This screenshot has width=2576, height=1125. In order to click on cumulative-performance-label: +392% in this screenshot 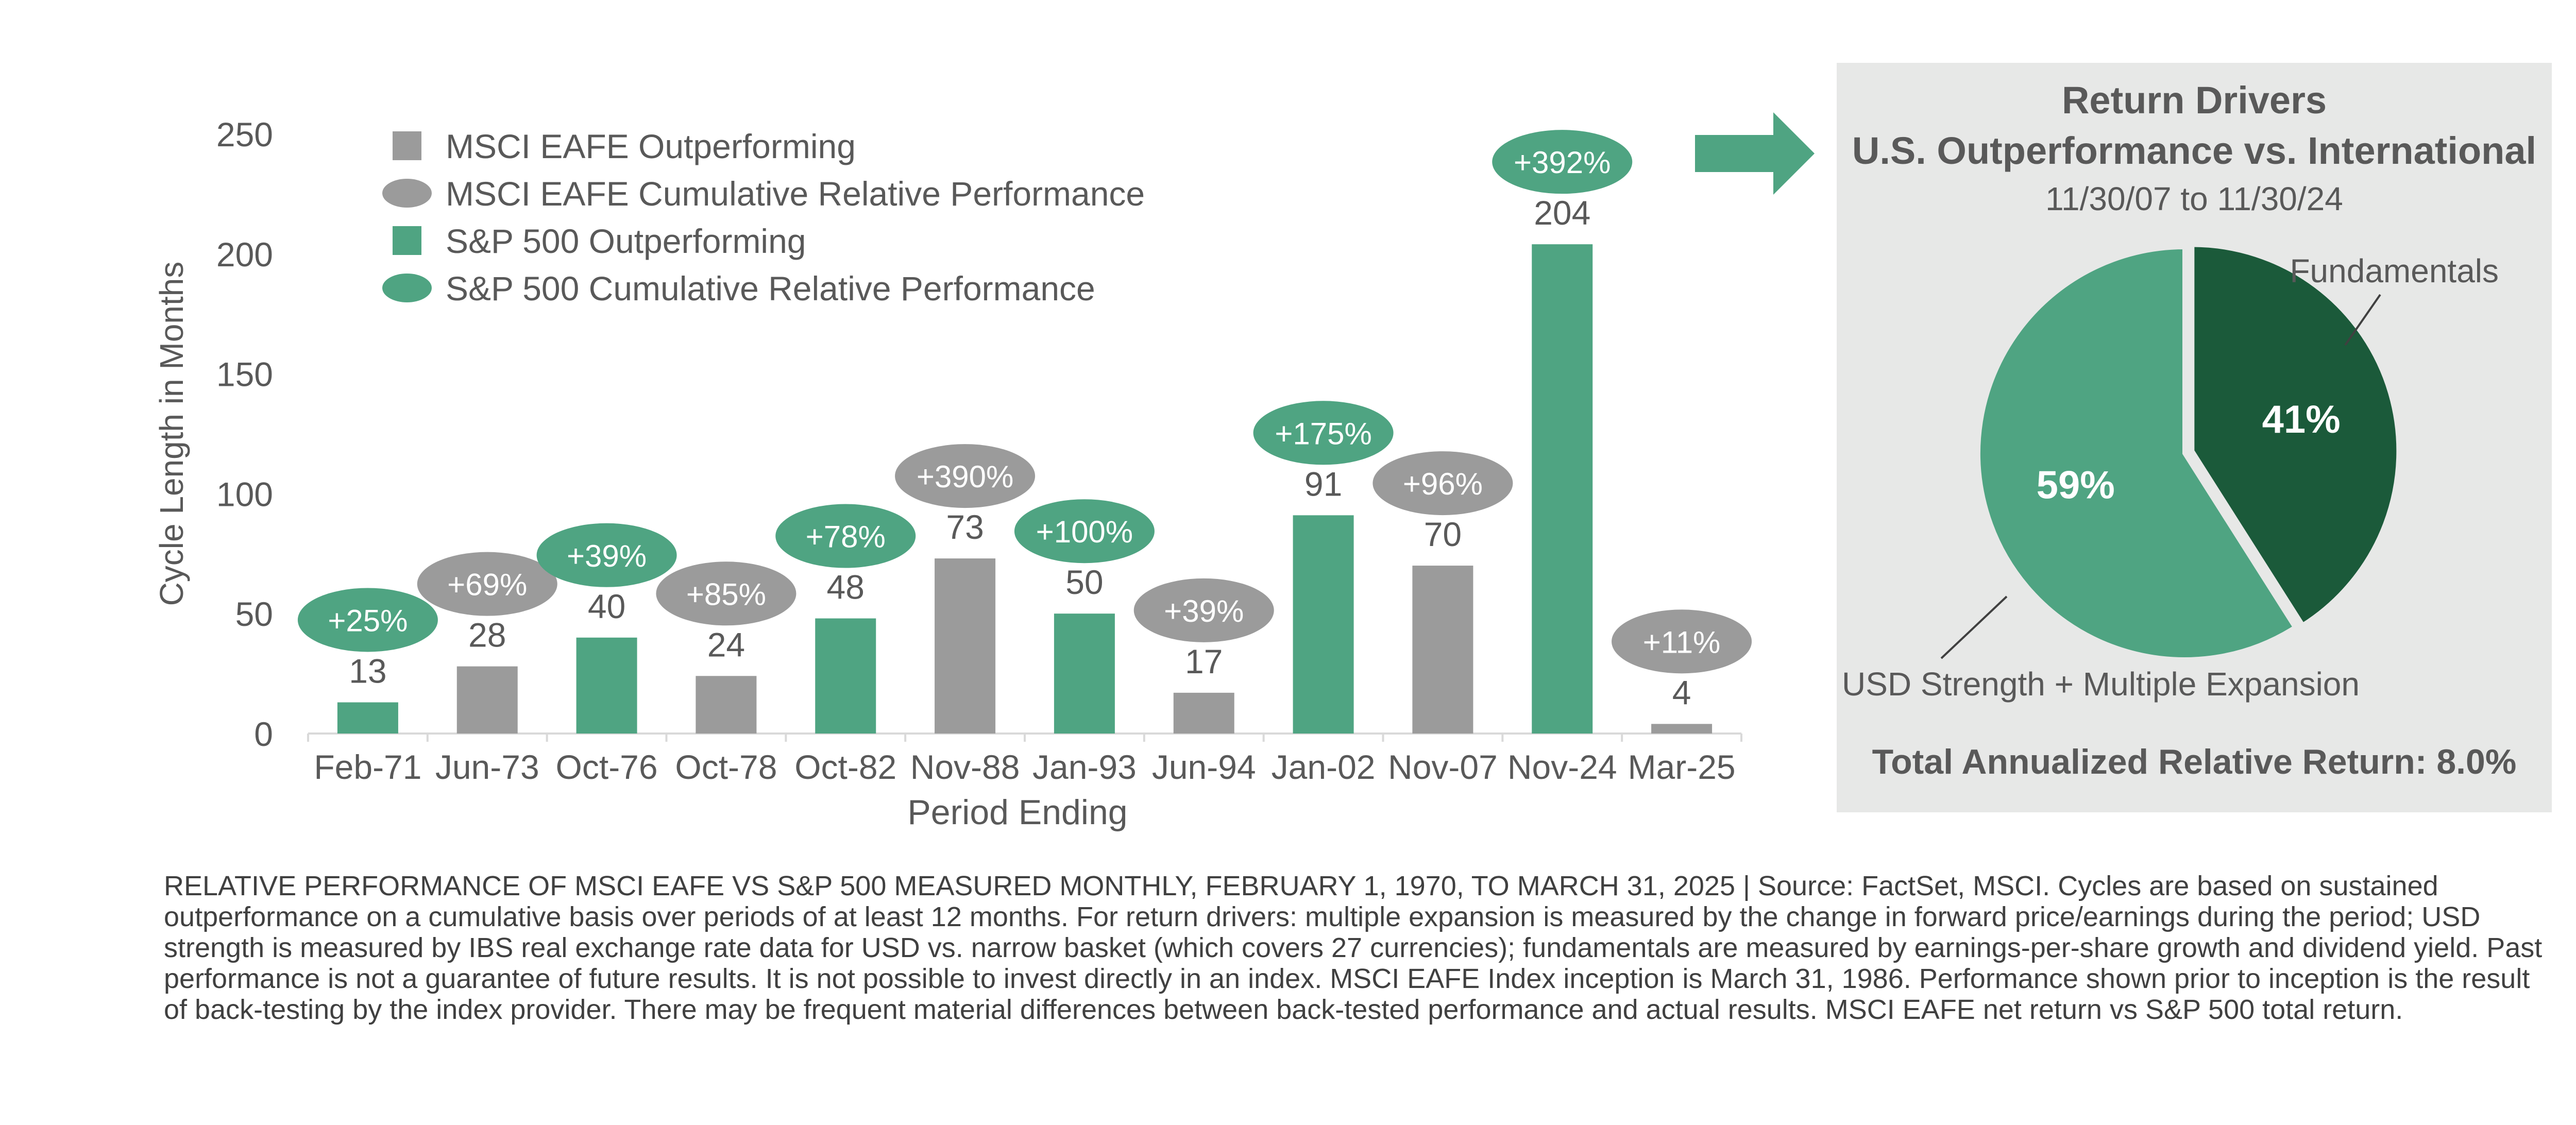, I will do `click(1562, 162)`.